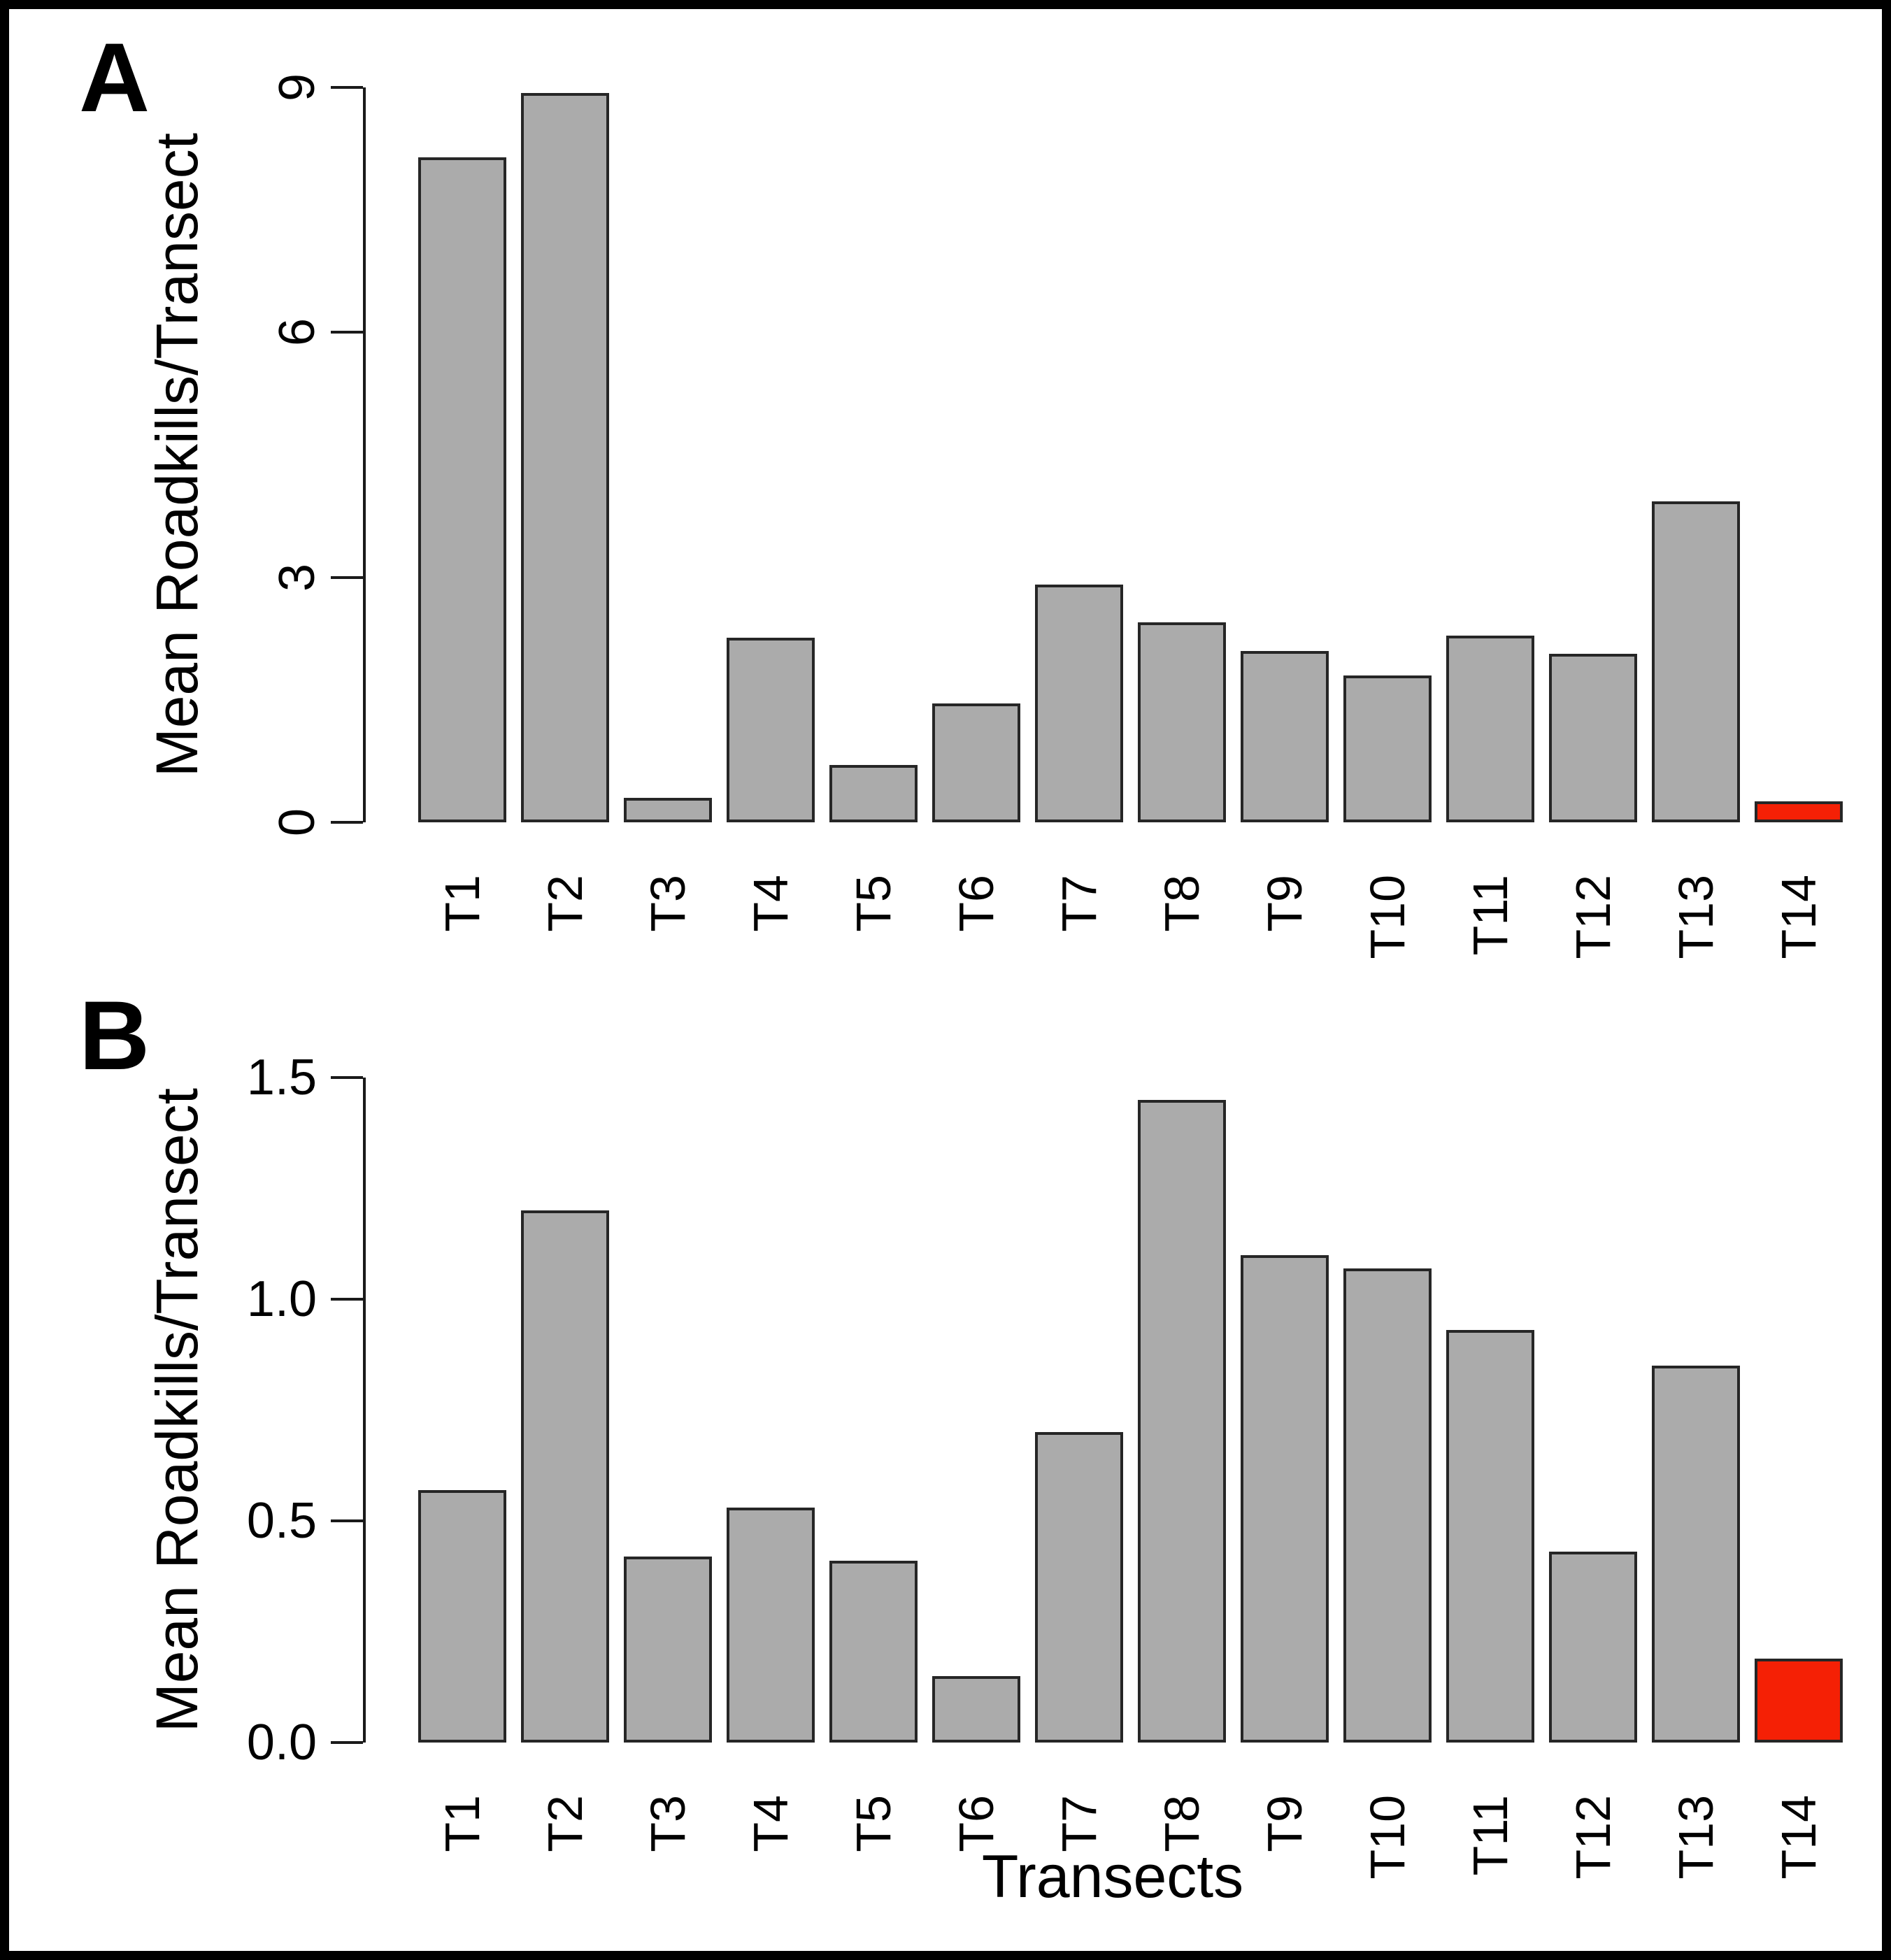  I want to click on panel-a-bar-t13, so click(1696, 661).